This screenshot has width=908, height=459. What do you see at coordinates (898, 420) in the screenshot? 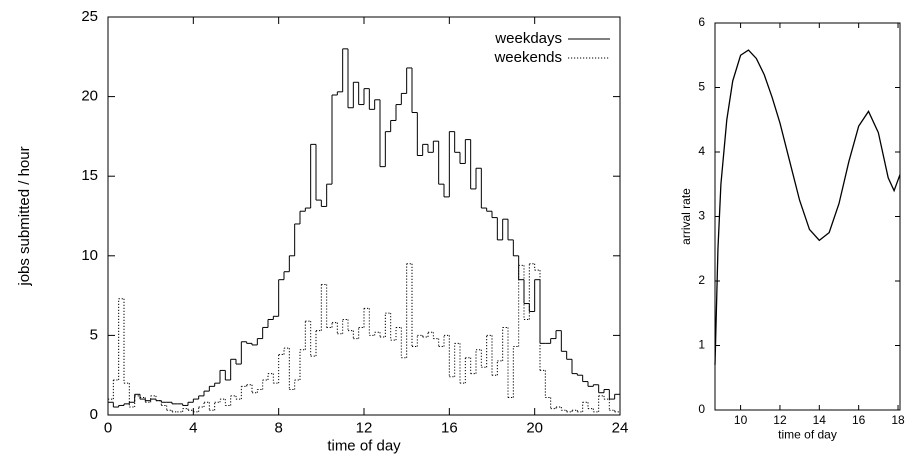
I see `x-tick-label: 18` at bounding box center [898, 420].